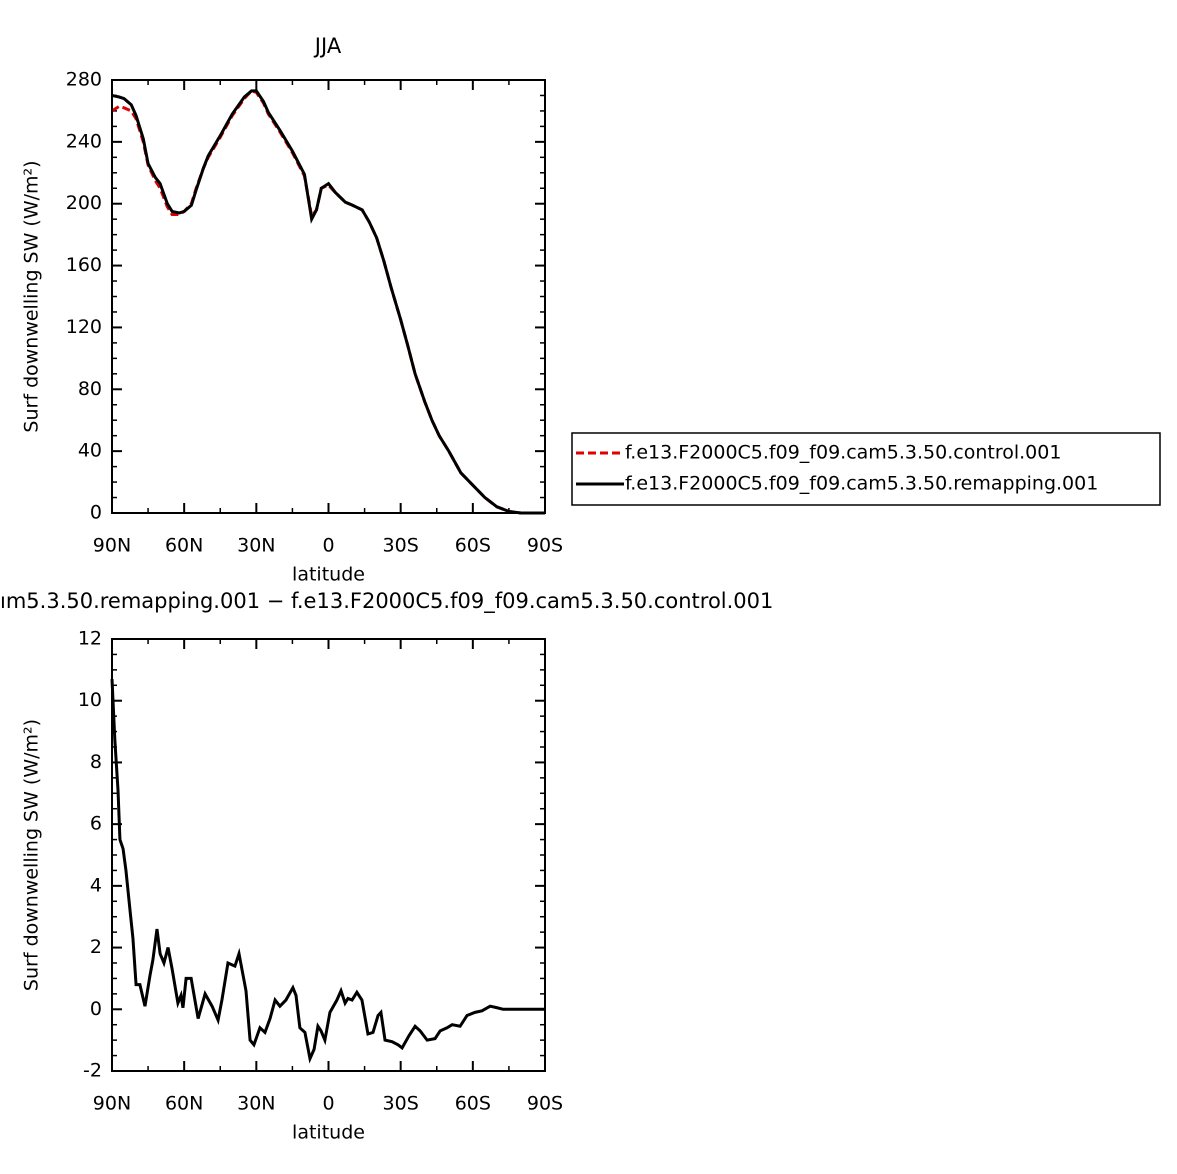 This screenshot has width=1177, height=1174. Describe the element at coordinates (96, 885) in the screenshot. I see `y-tick-label: 4` at that location.